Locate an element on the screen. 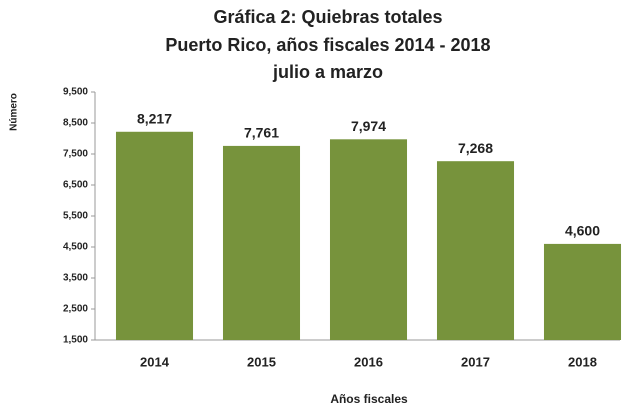 The width and height of the screenshot is (637, 409). y-tick-label: 1,500 is located at coordinates (75, 340).